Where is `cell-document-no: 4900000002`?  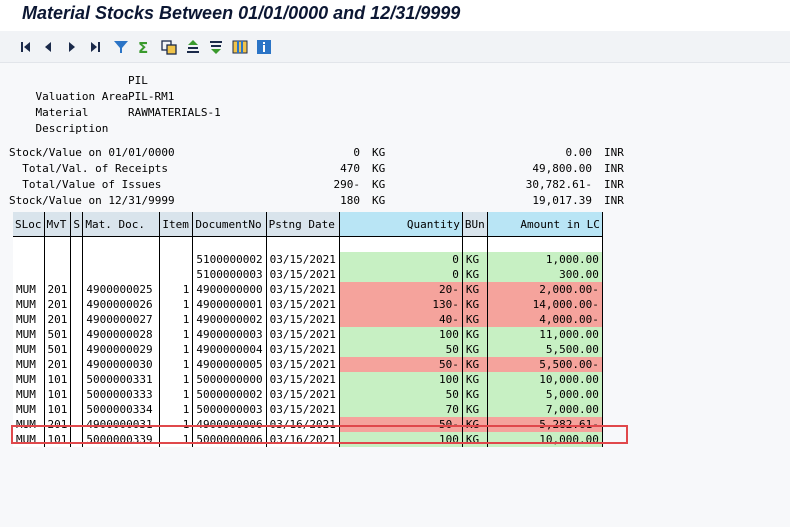
cell-document-no: 4900000002 is located at coordinates (229, 319).